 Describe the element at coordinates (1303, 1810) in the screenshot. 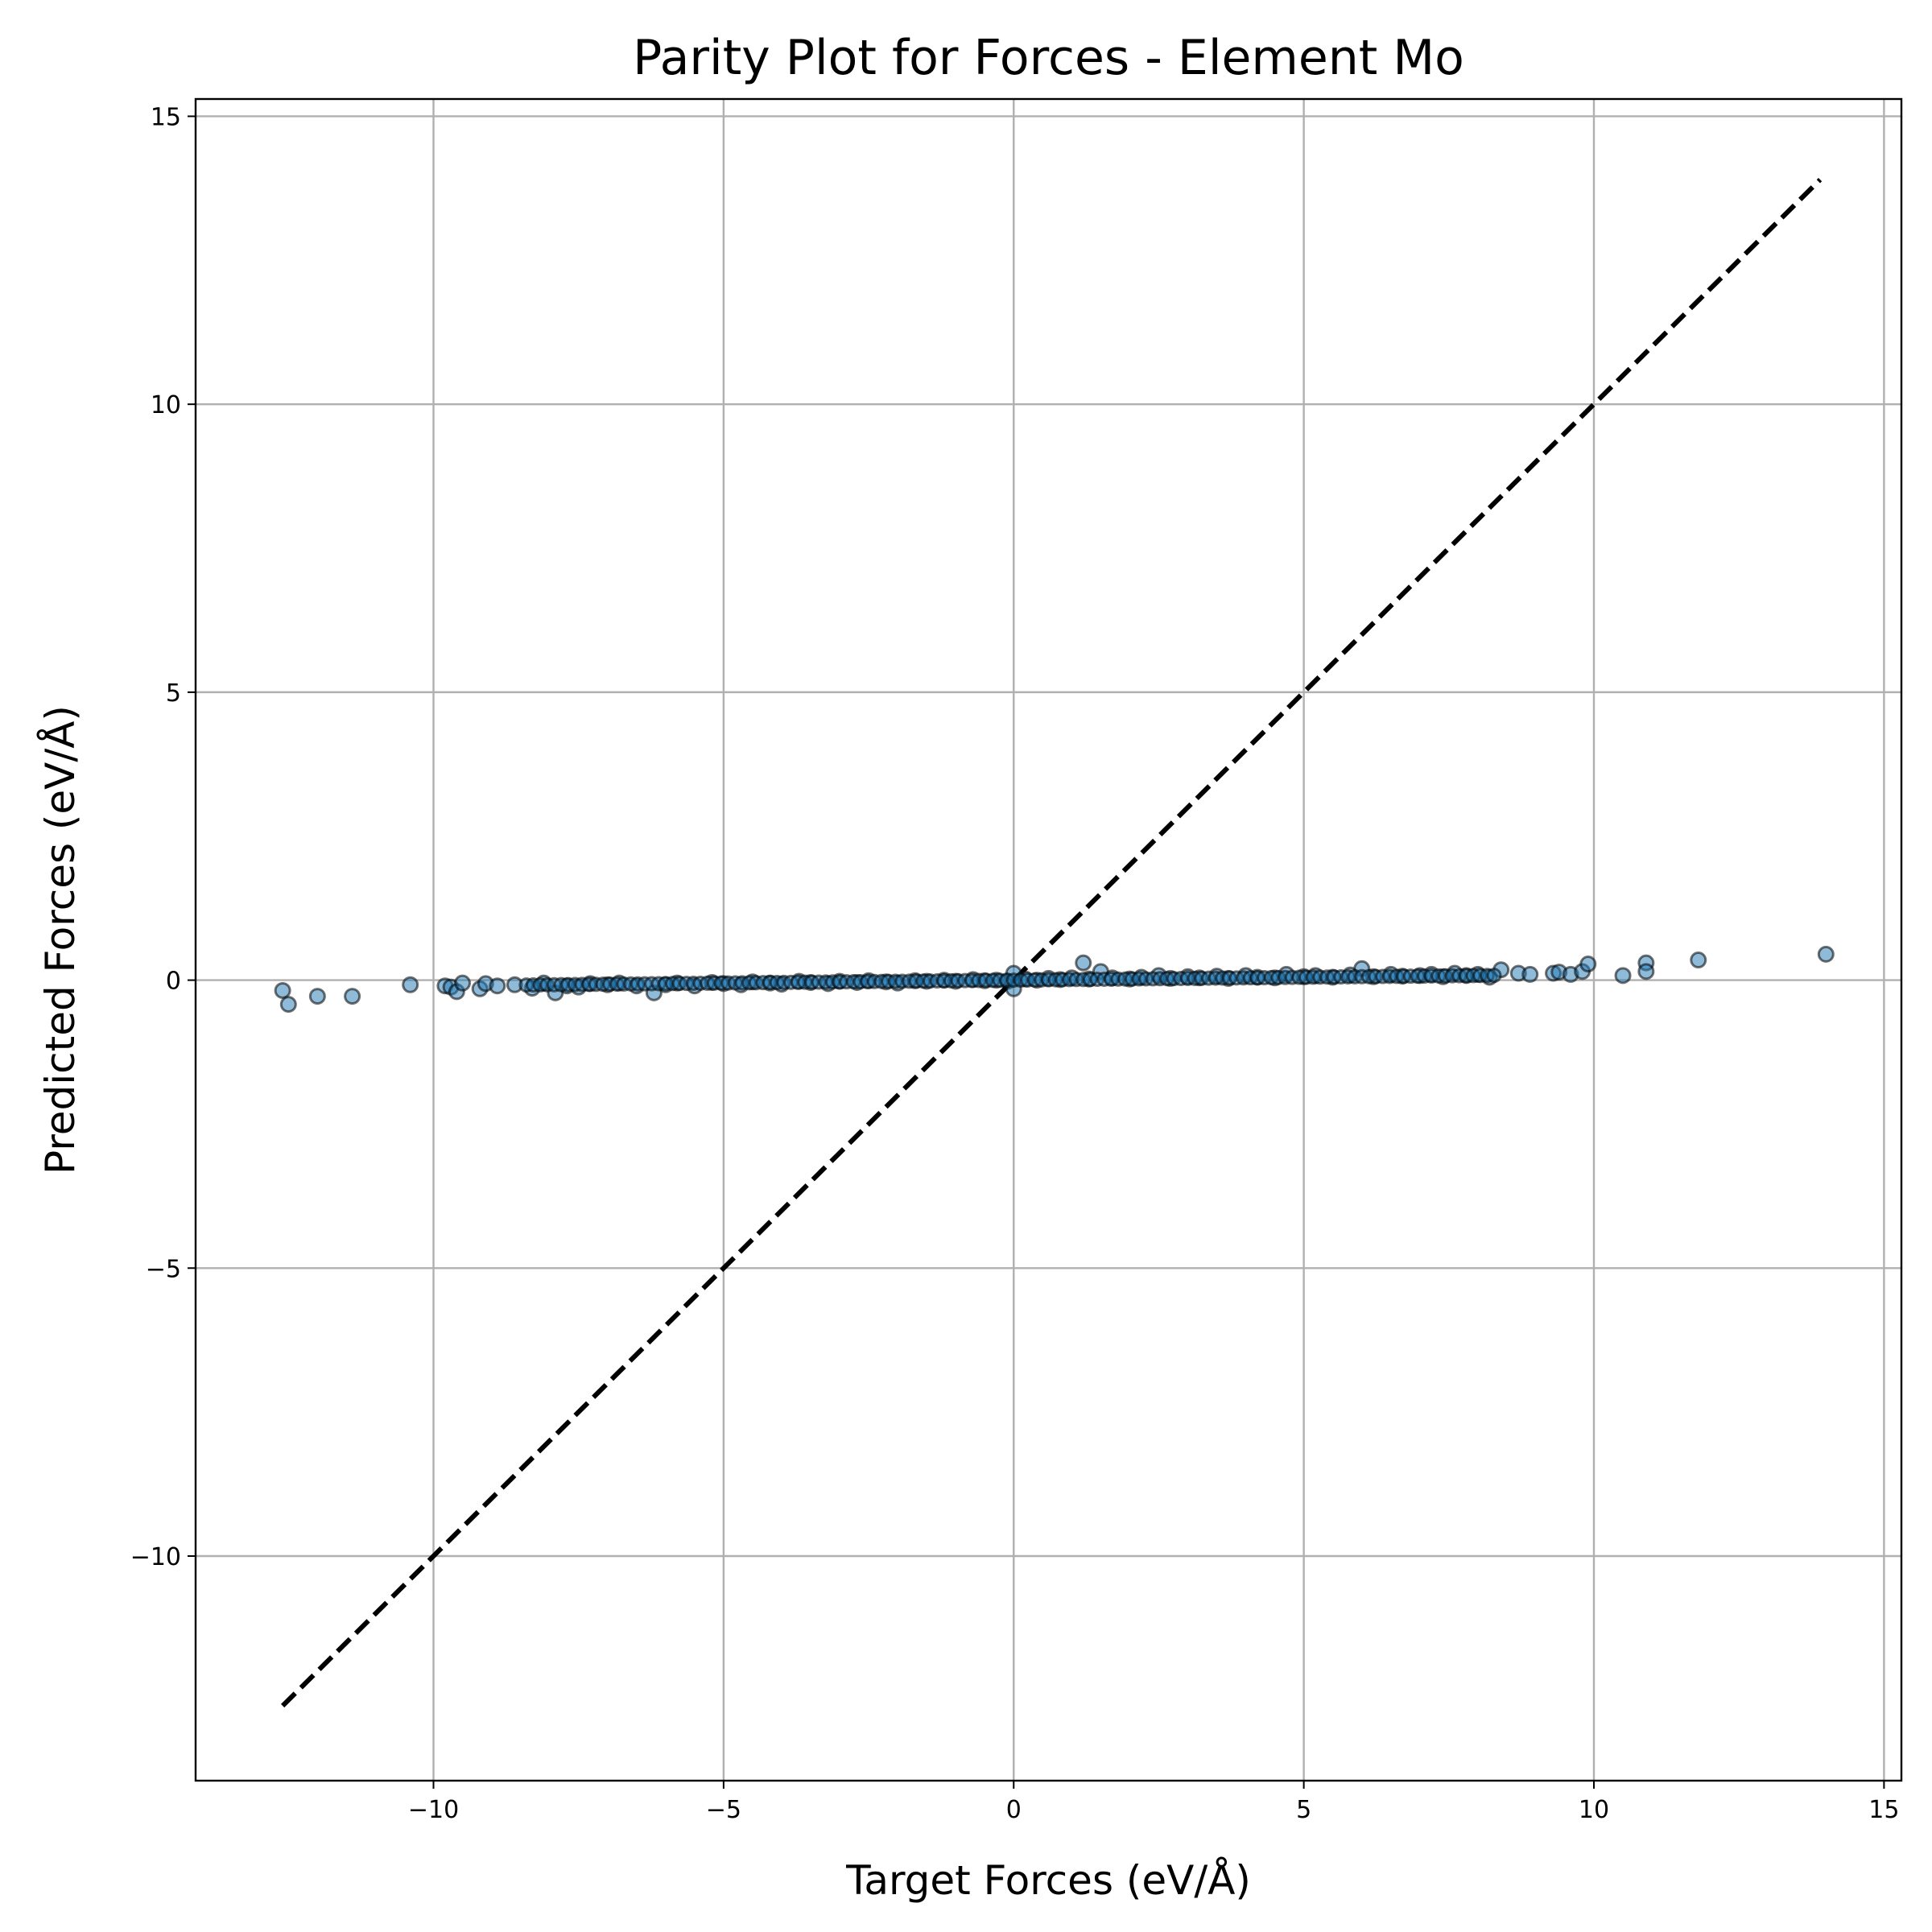

I see `x-tick-label: 5` at that location.